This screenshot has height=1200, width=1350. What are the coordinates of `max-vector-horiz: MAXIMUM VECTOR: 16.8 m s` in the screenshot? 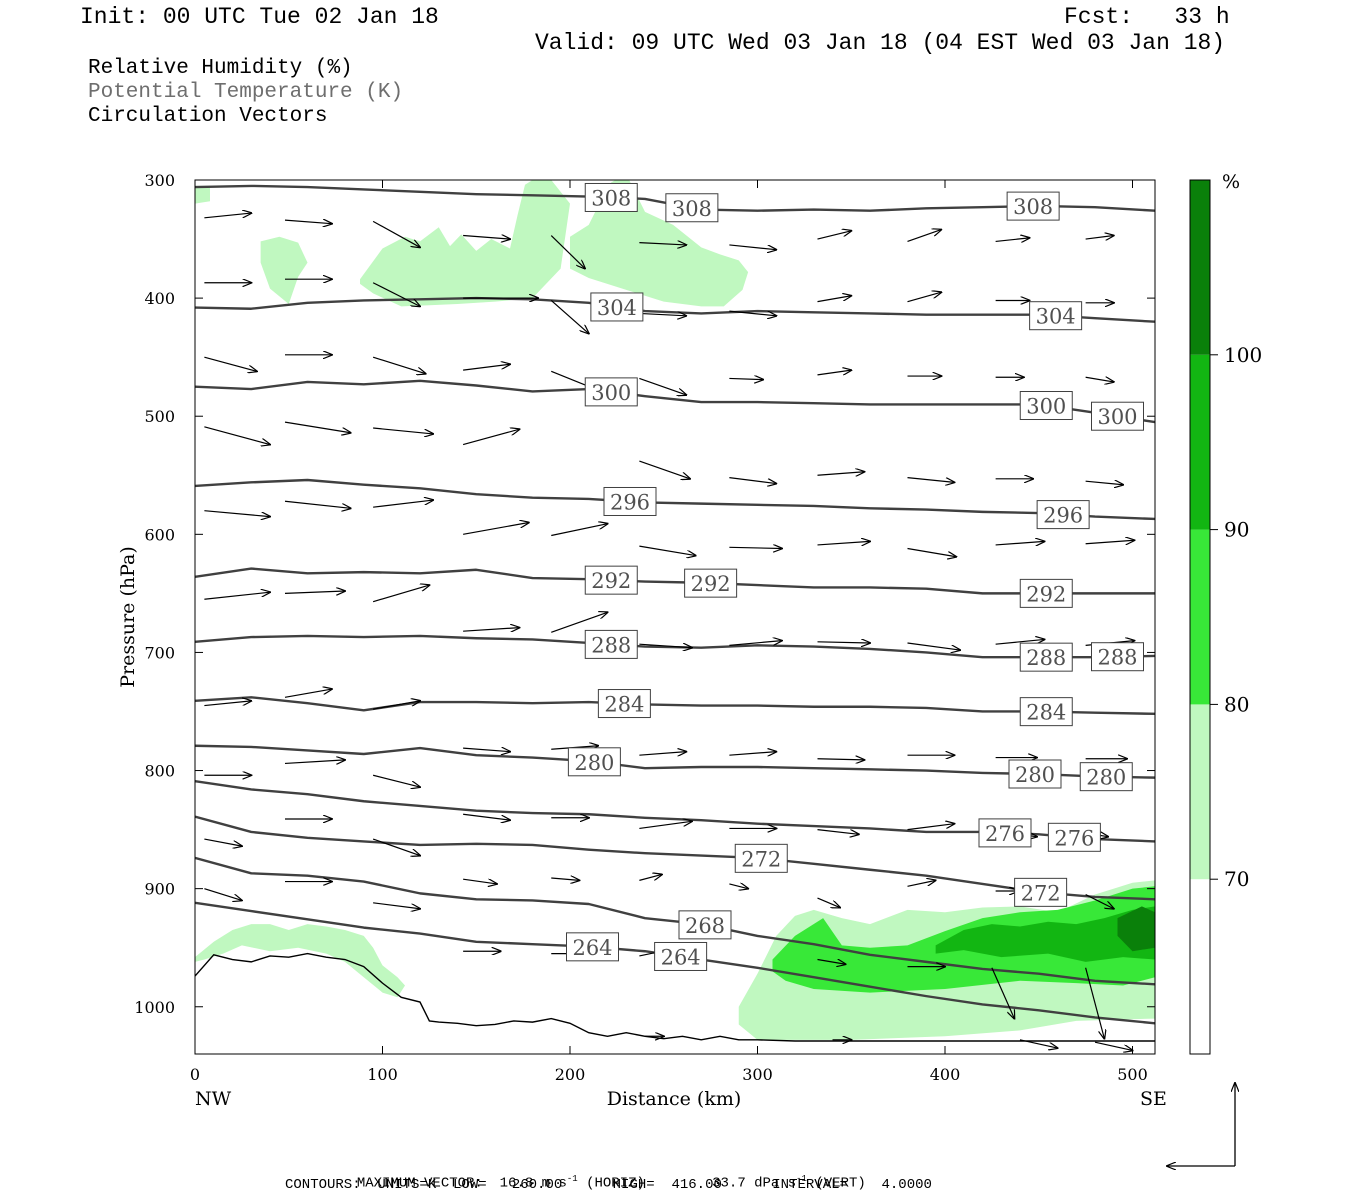 It's located at (461, 1183).